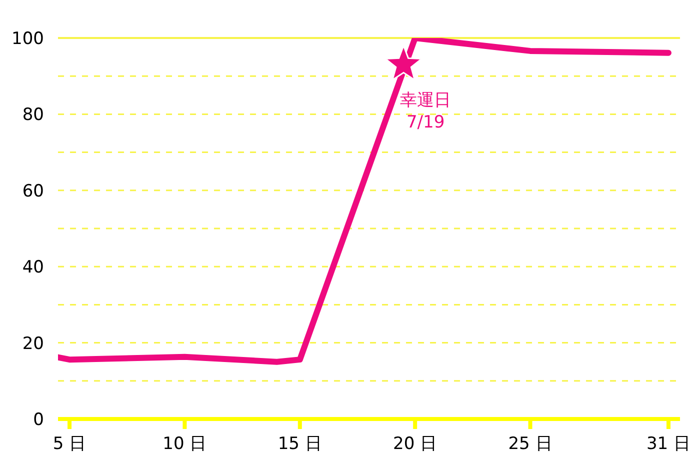 The height and width of the screenshot is (467, 700). Describe the element at coordinates (69, 444) in the screenshot. I see `x-tick-label: 5 日` at that location.